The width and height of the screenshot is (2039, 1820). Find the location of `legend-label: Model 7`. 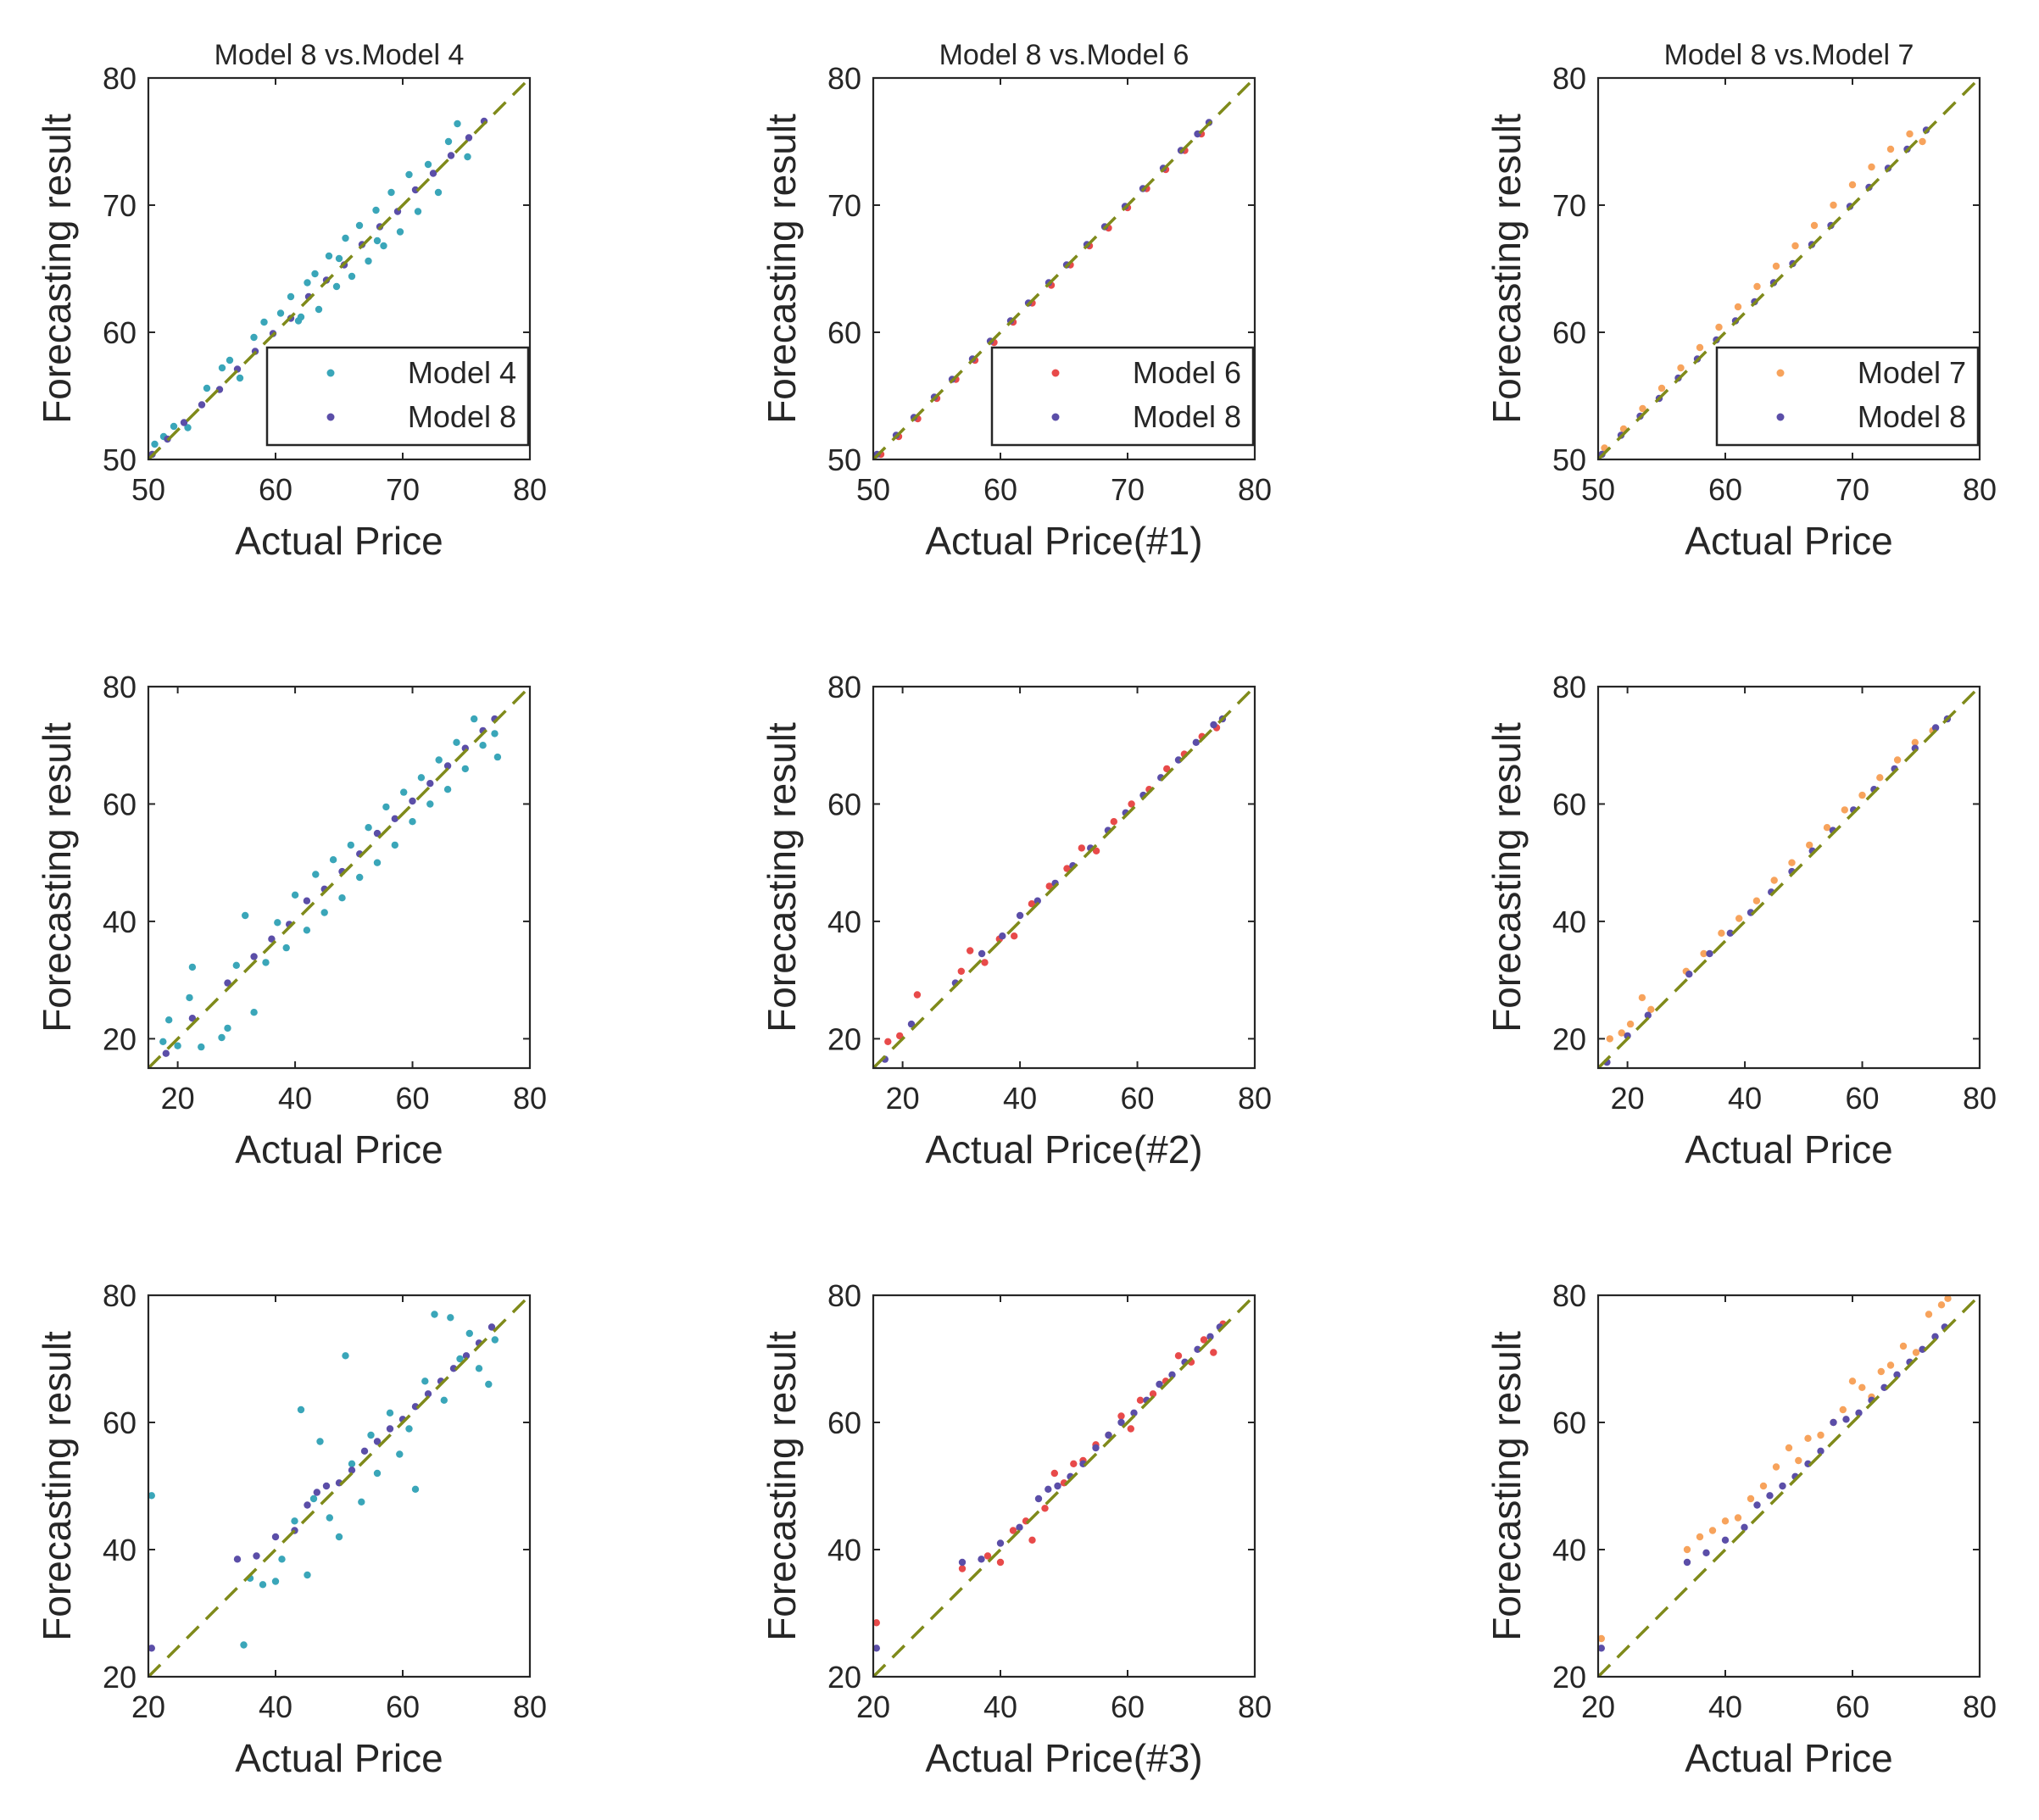

legend-label: Model 7 is located at coordinates (1912, 372).